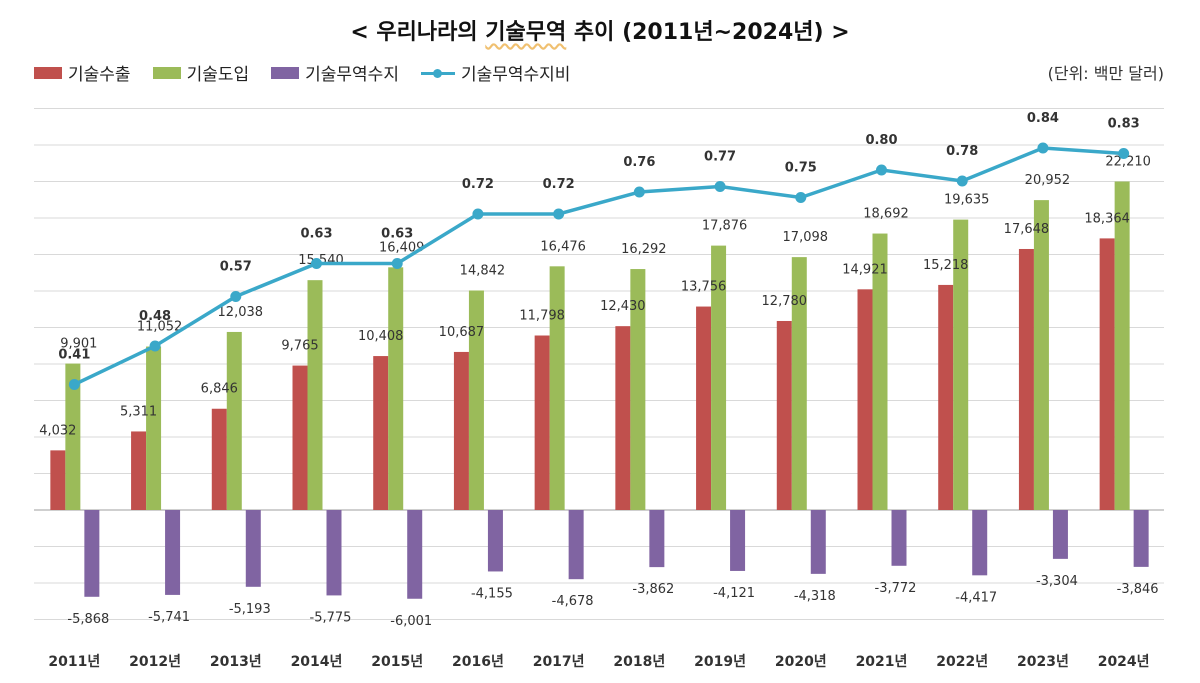 The height and width of the screenshot is (683, 1200). What do you see at coordinates (563, 246) in the screenshot?
I see `label-import: 16,476` at bounding box center [563, 246].